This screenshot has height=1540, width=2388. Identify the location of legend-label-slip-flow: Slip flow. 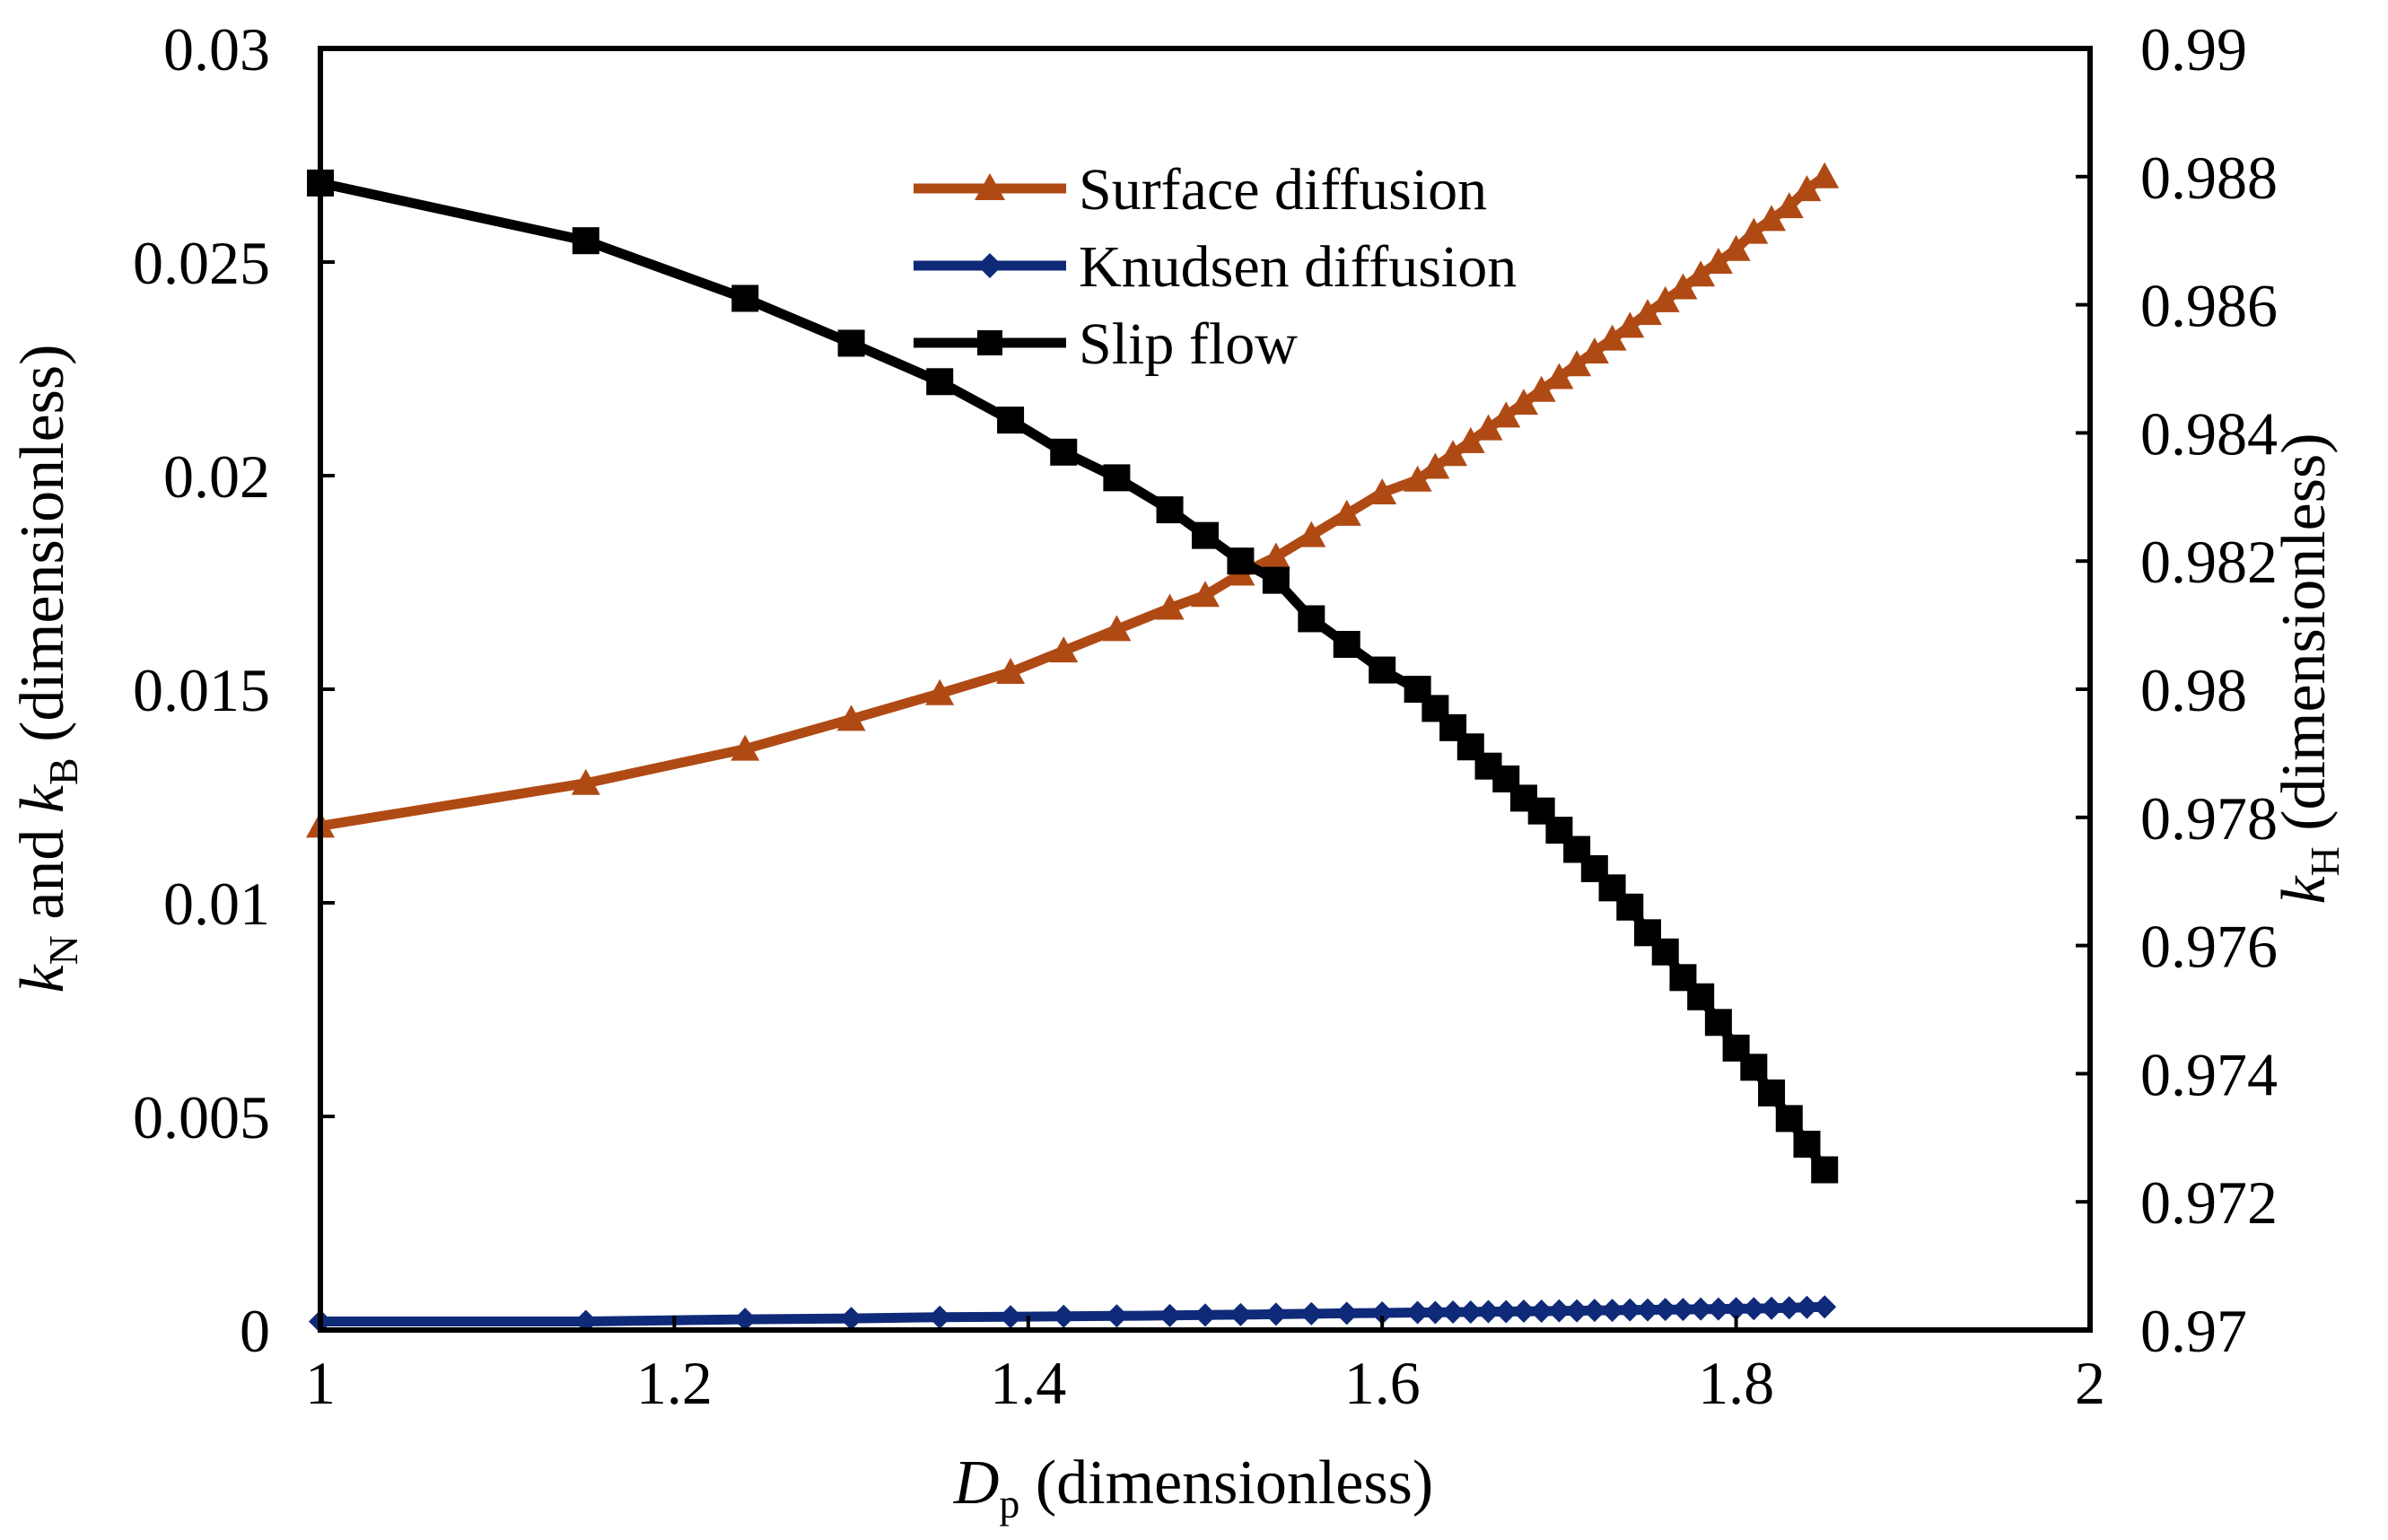
(1188, 344).